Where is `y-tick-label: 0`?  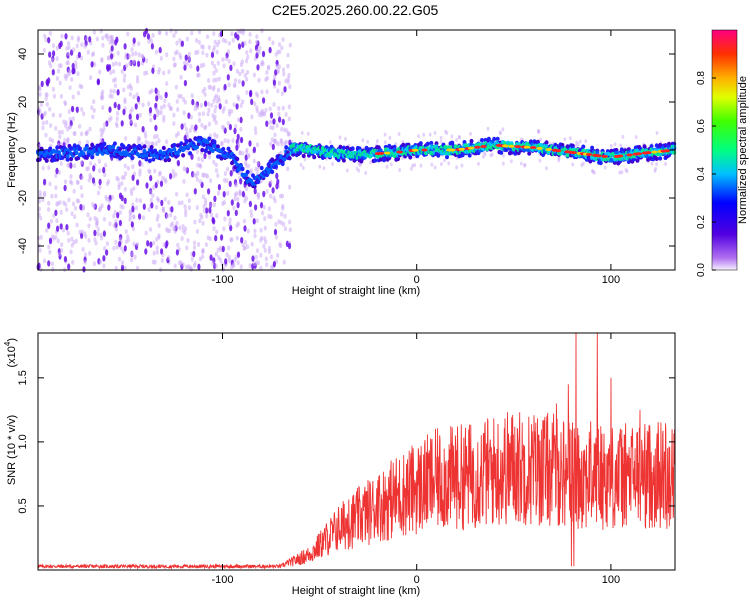
y-tick-label: 0 is located at coordinates (23, 150).